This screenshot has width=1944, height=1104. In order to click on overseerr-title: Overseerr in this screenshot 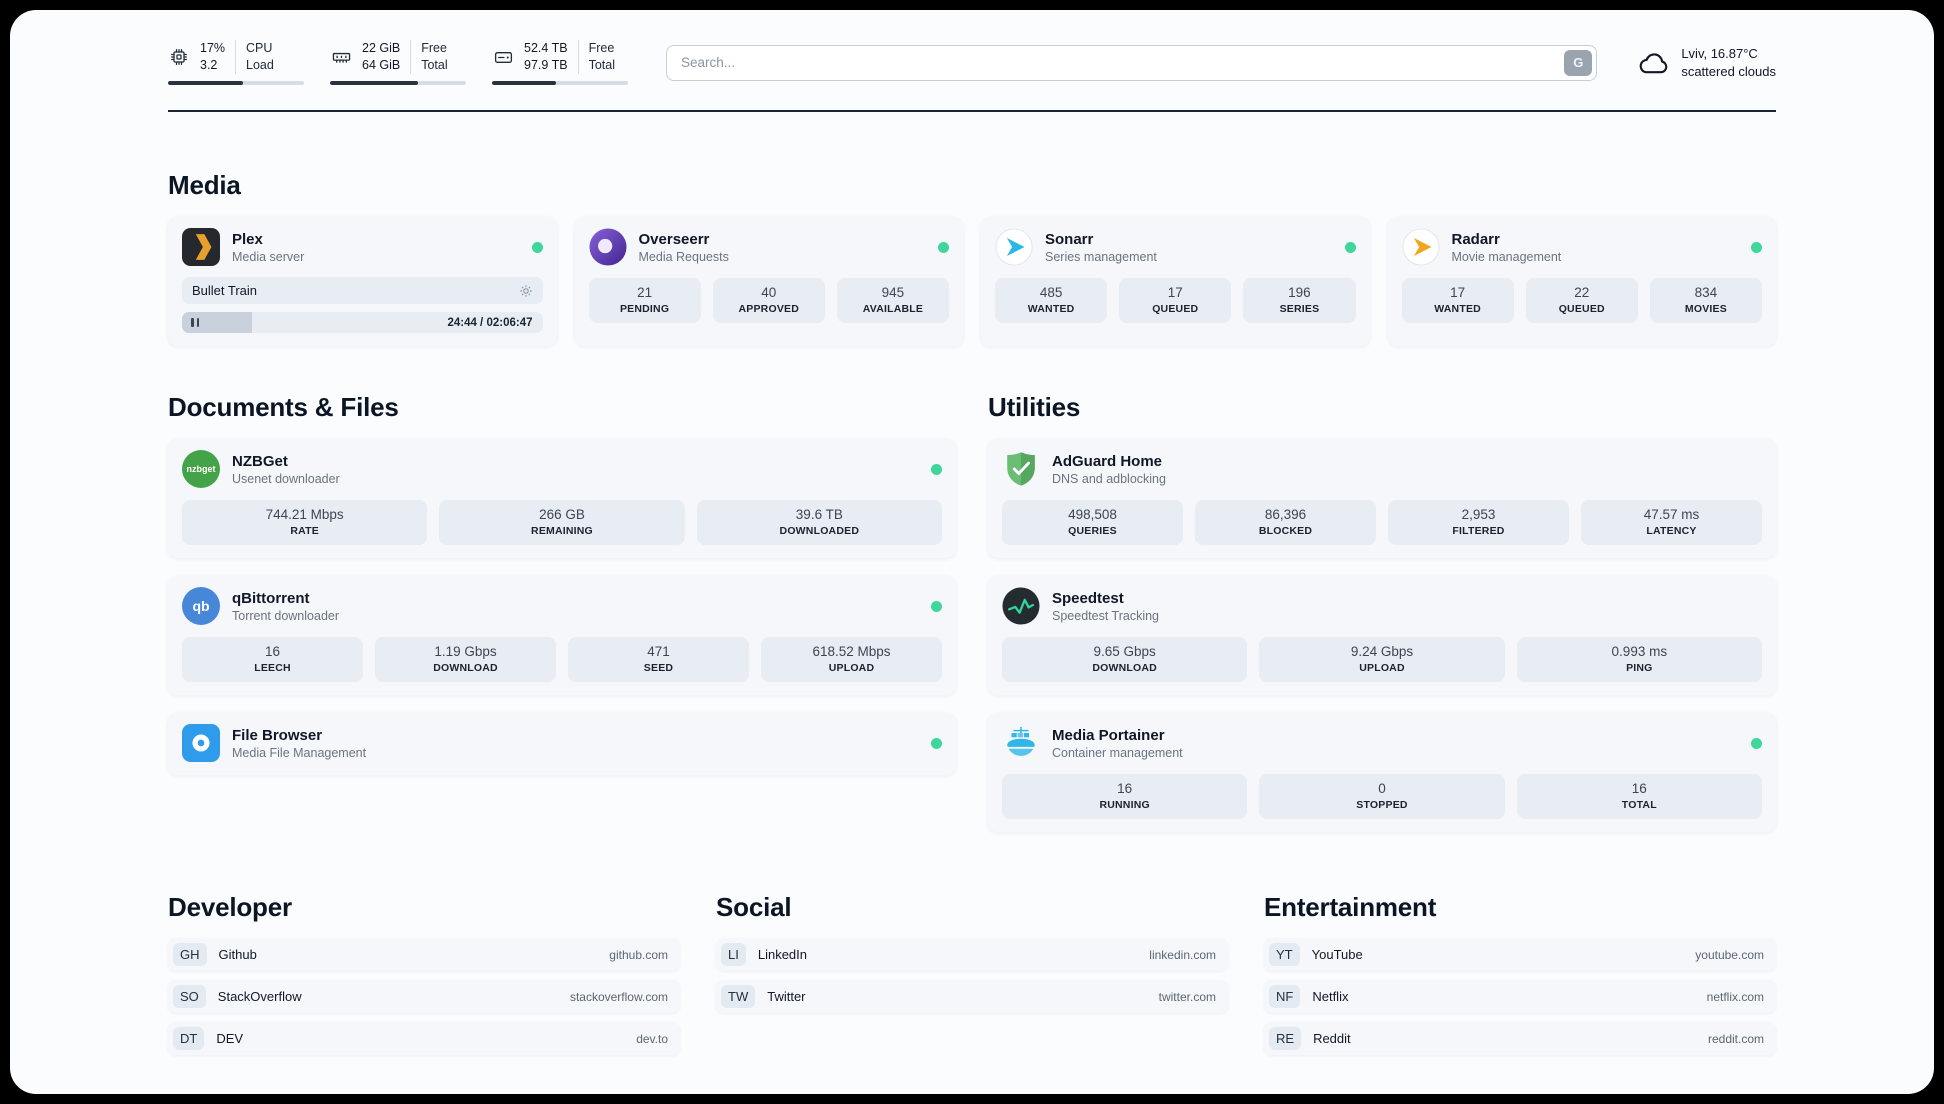, I will do `click(674, 239)`.